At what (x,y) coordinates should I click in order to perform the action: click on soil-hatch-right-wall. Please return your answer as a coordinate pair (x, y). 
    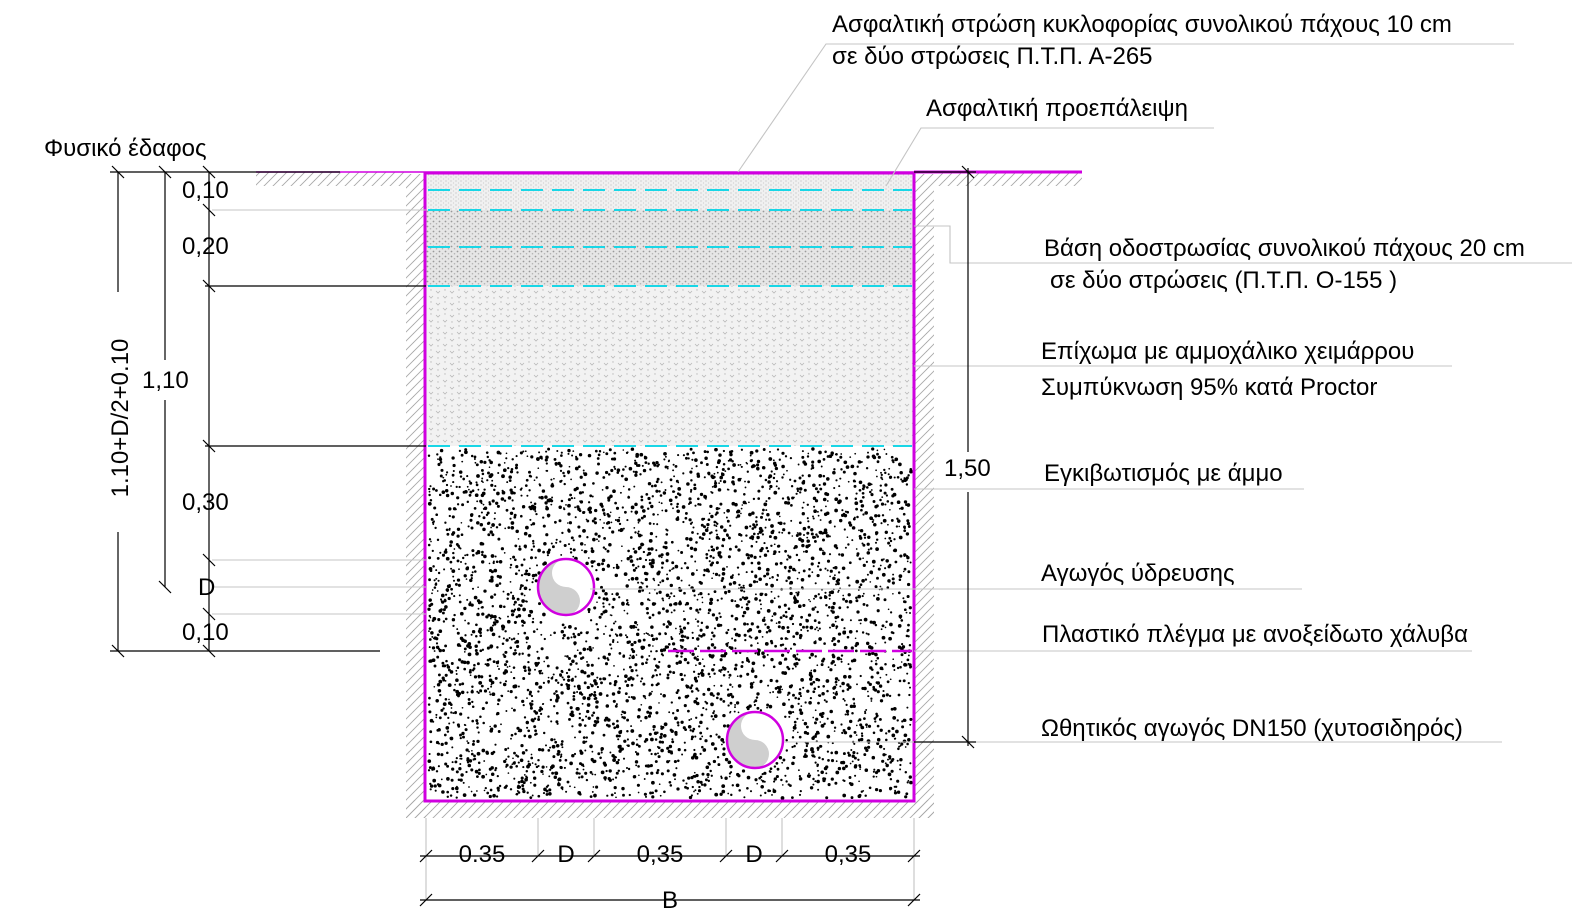
    Looking at the image, I should click on (924, 496).